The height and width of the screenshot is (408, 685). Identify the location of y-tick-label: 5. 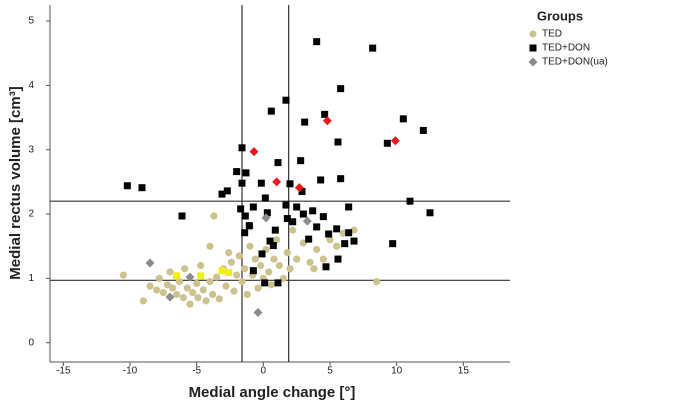
(31, 21).